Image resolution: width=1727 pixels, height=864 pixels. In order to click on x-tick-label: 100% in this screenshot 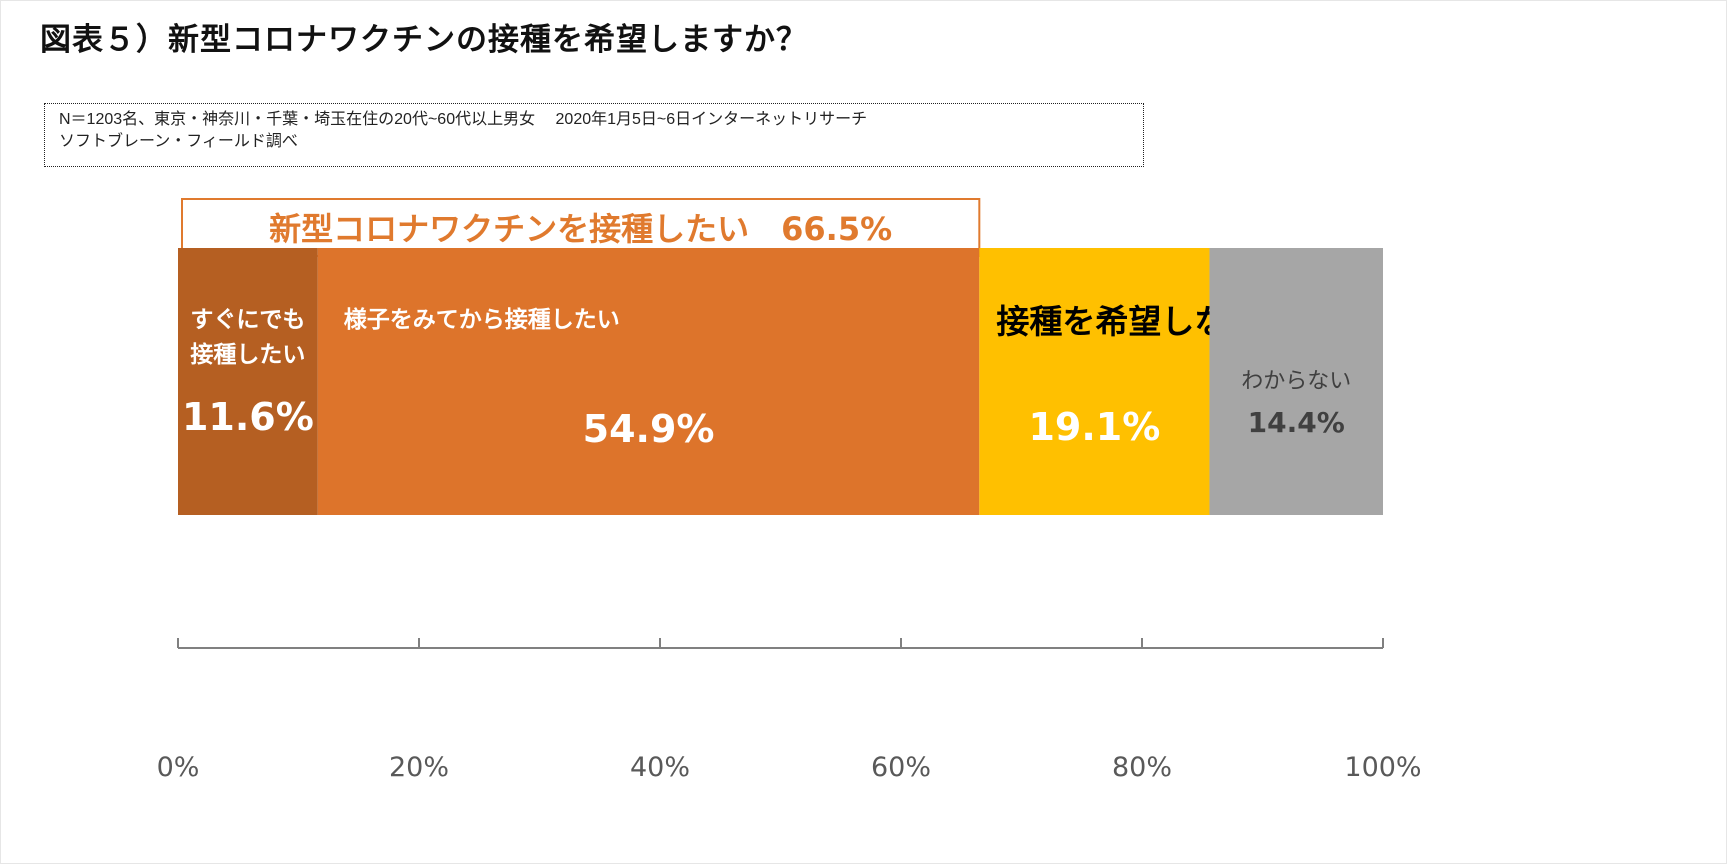, I will do `click(1382, 767)`.